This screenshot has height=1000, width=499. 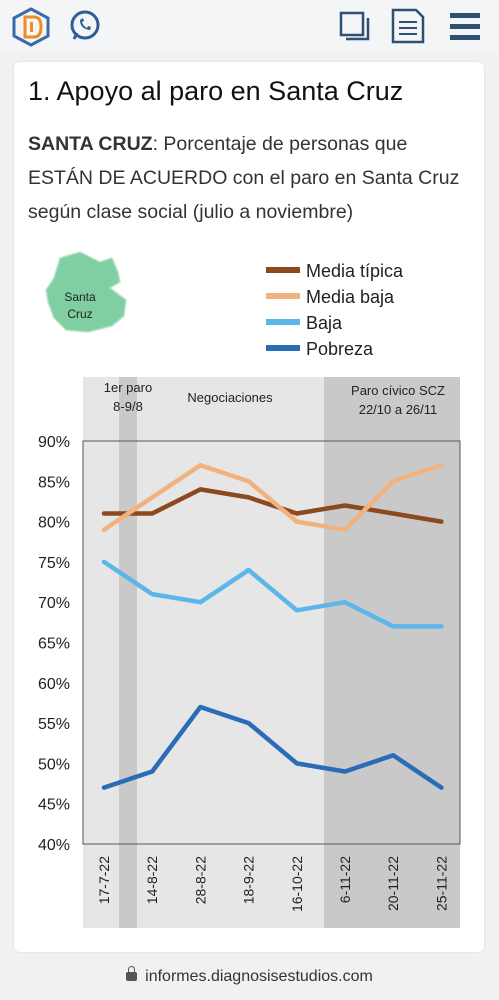 I want to click on map-label-line2: Cruz, so click(x=79, y=314).